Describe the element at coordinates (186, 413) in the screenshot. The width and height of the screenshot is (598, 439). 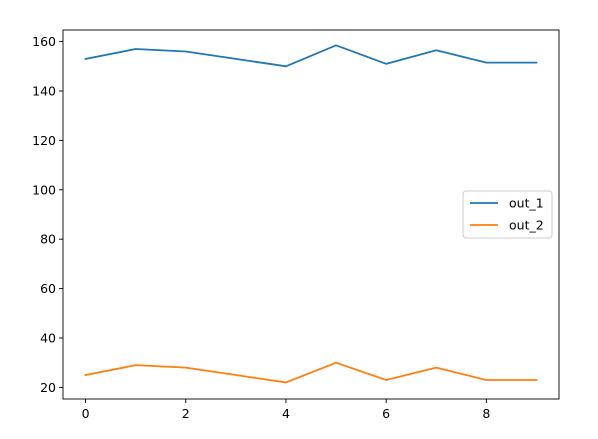
I see `x-tick-label: 2` at that location.